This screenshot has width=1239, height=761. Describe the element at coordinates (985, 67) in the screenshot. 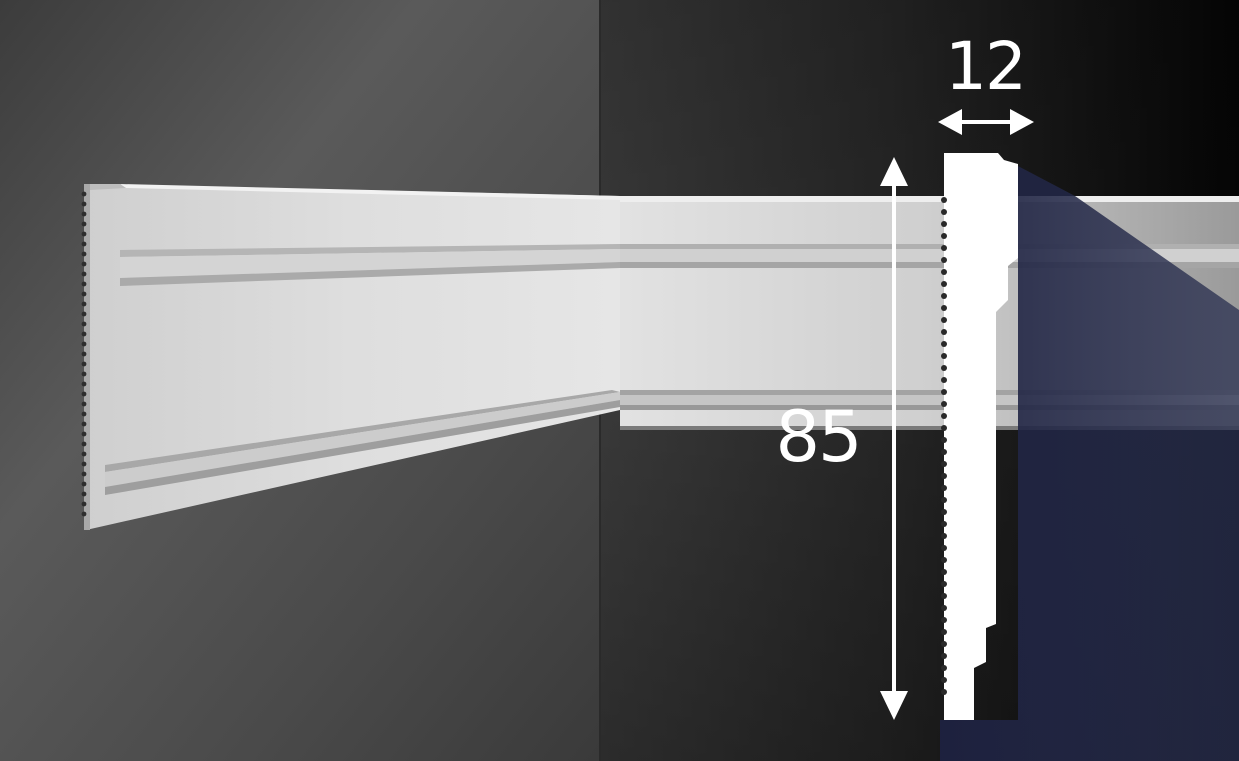

I see `width-dimension-label: 12` at that location.